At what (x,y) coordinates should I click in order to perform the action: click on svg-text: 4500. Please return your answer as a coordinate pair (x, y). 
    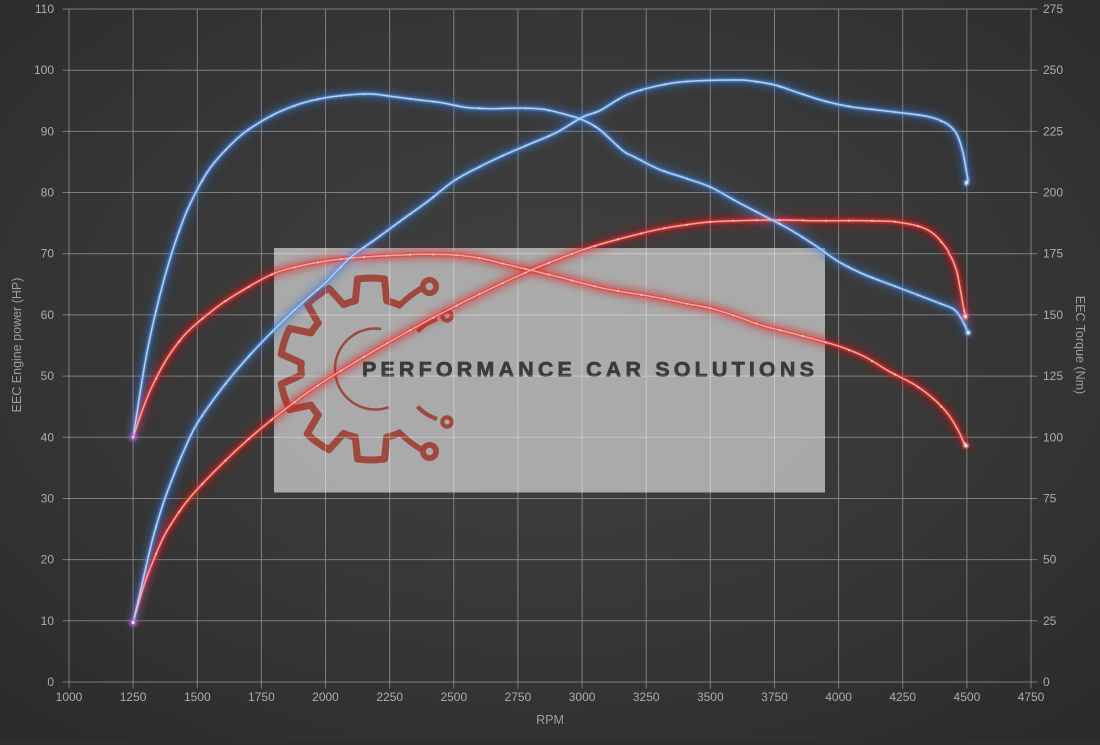
    Looking at the image, I should click on (967, 697).